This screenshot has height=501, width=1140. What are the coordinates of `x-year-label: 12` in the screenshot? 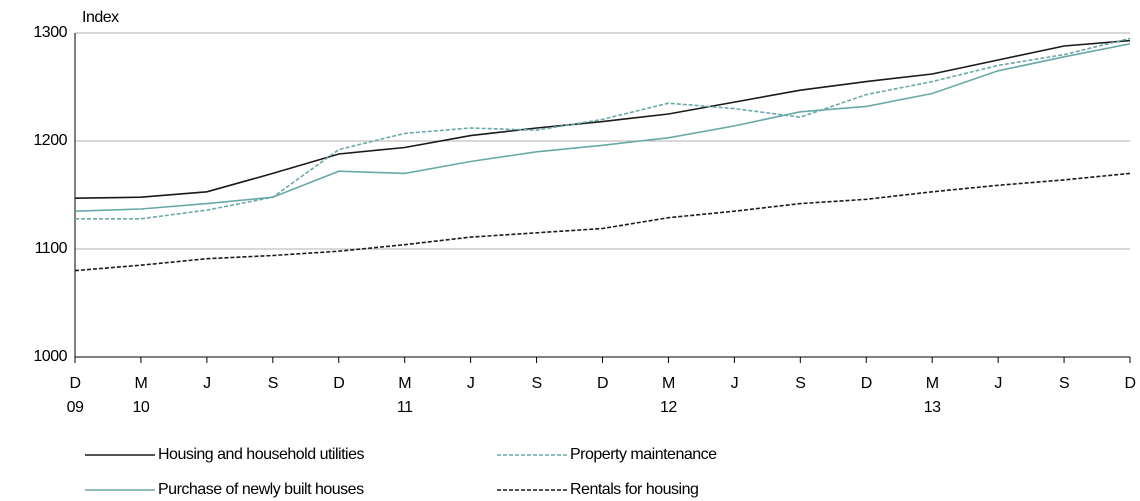 It's located at (668, 407).